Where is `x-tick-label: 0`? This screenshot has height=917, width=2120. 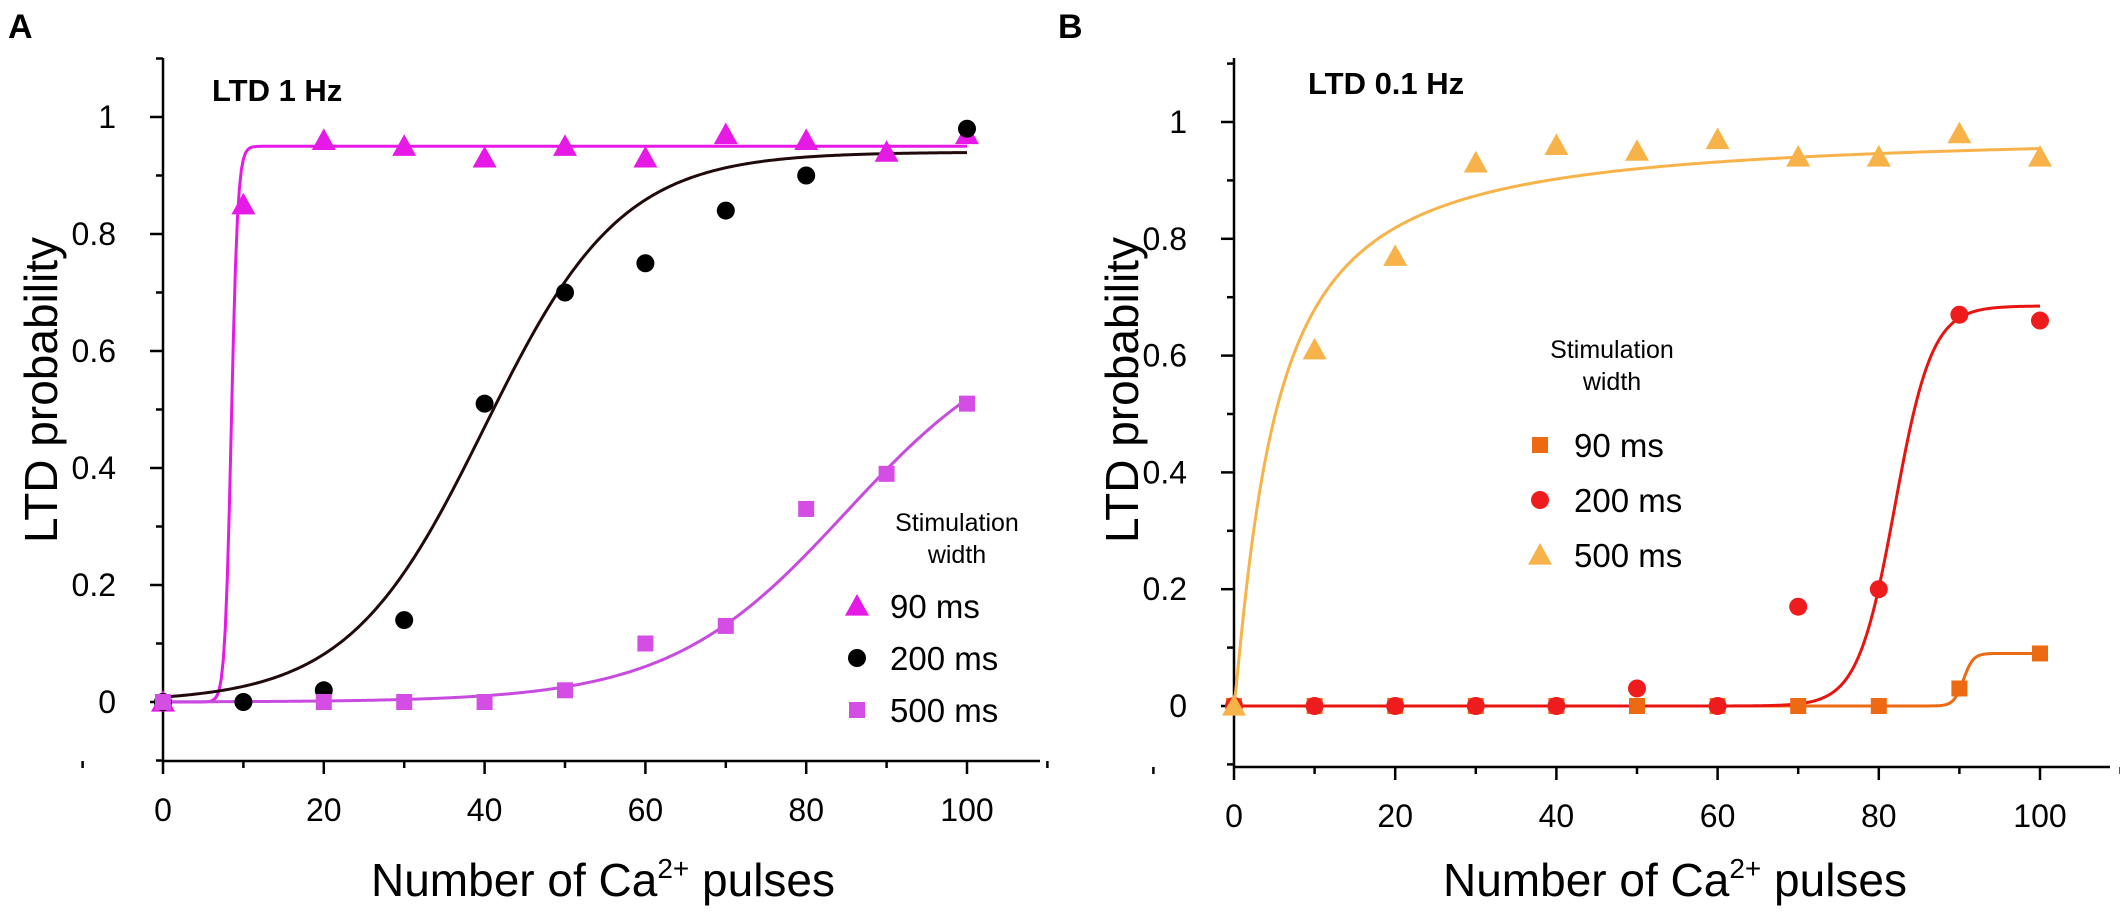 x-tick-label: 0 is located at coordinates (1234, 816).